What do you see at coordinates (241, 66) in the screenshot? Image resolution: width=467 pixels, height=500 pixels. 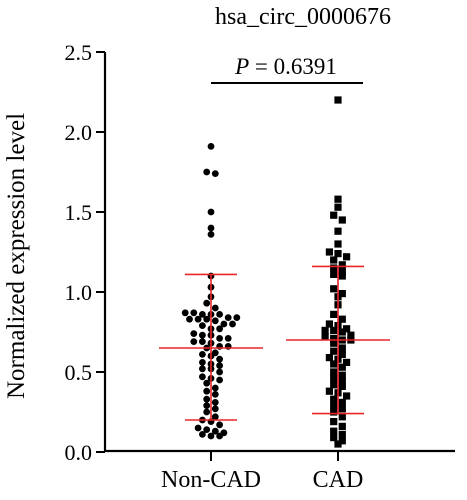 I see `p-value-symbol: P` at bounding box center [241, 66].